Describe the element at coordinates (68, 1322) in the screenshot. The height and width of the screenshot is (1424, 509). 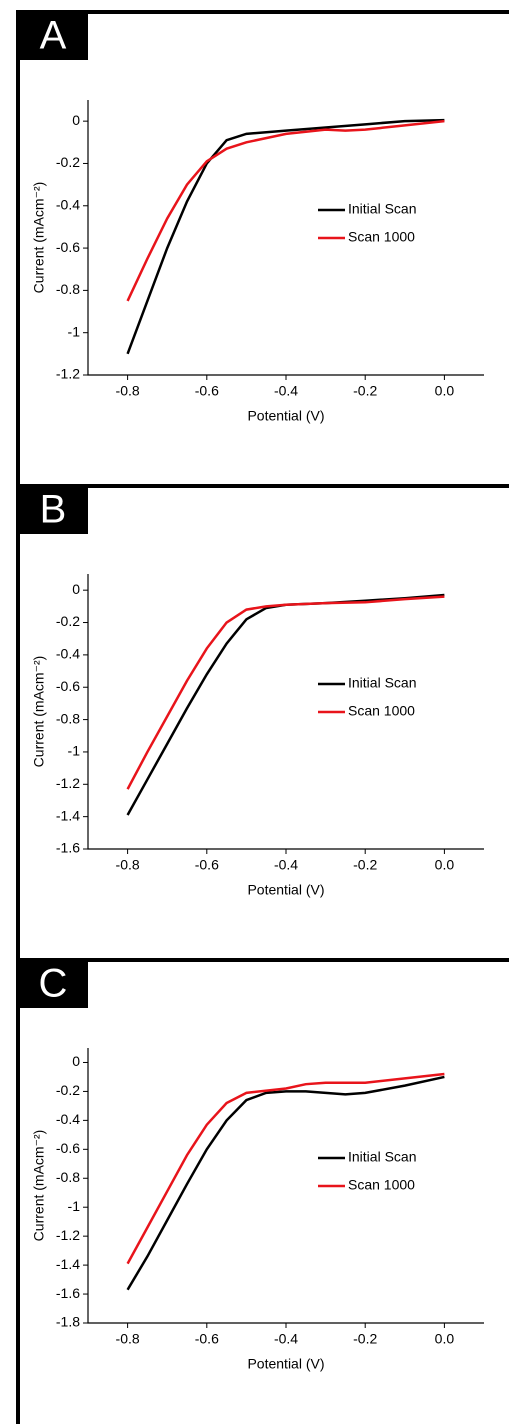
I see `y-tick-label: -1.8` at that location.